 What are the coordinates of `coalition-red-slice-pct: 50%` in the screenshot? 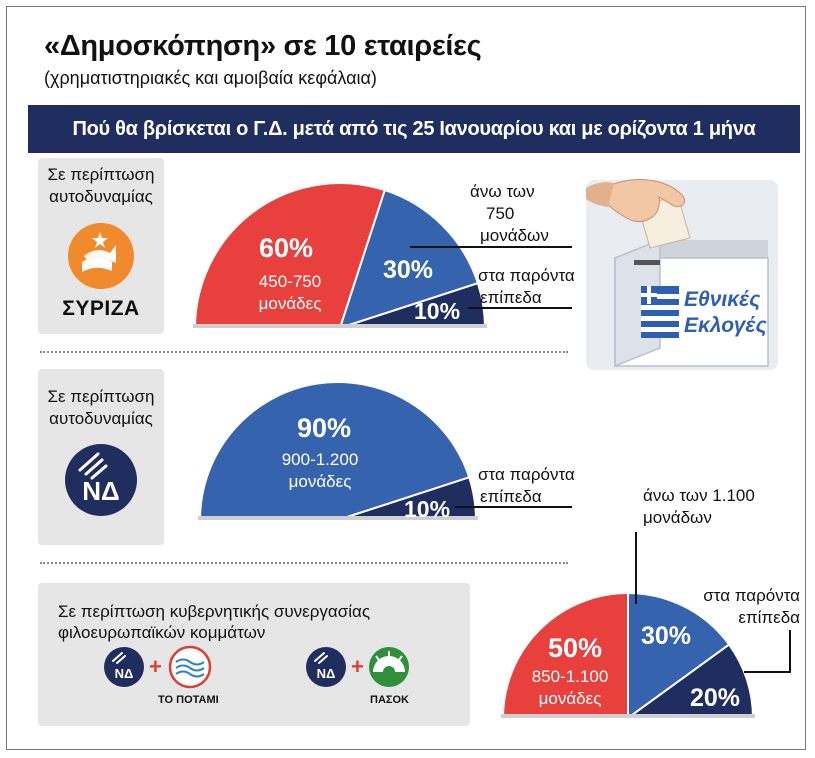 It's located at (575, 648).